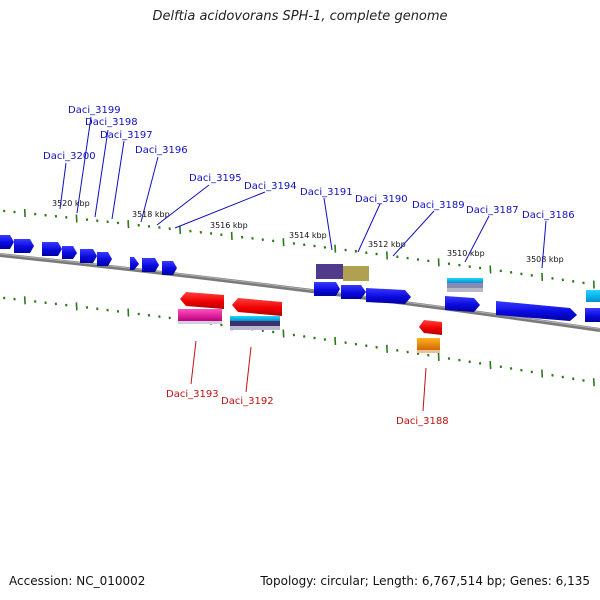 This screenshot has height=600, width=600. I want to click on gene-label-daci-3199: Daci_3199, so click(94, 110).